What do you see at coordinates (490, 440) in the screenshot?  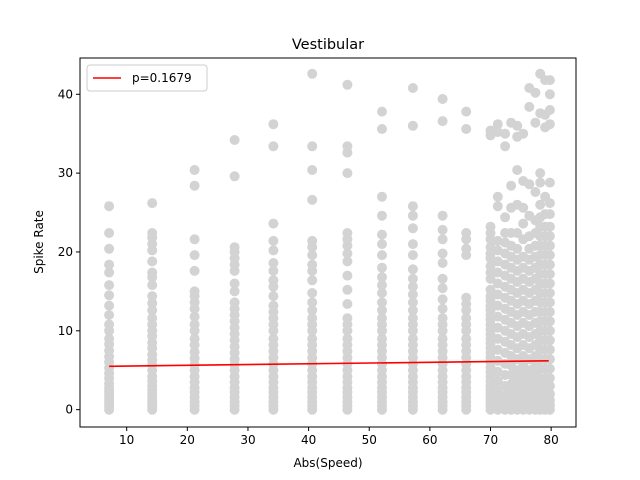 I see `x-tick-label: 70` at bounding box center [490, 440].